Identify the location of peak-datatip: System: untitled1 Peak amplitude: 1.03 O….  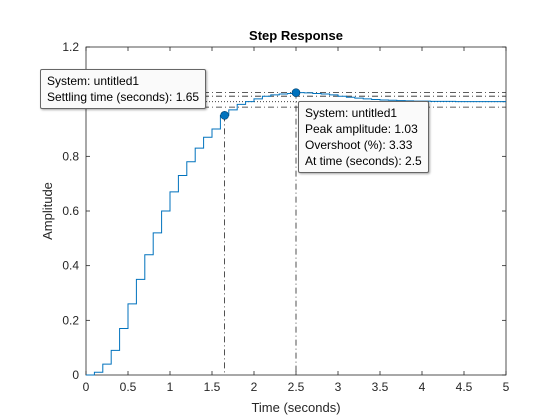
(363, 137).